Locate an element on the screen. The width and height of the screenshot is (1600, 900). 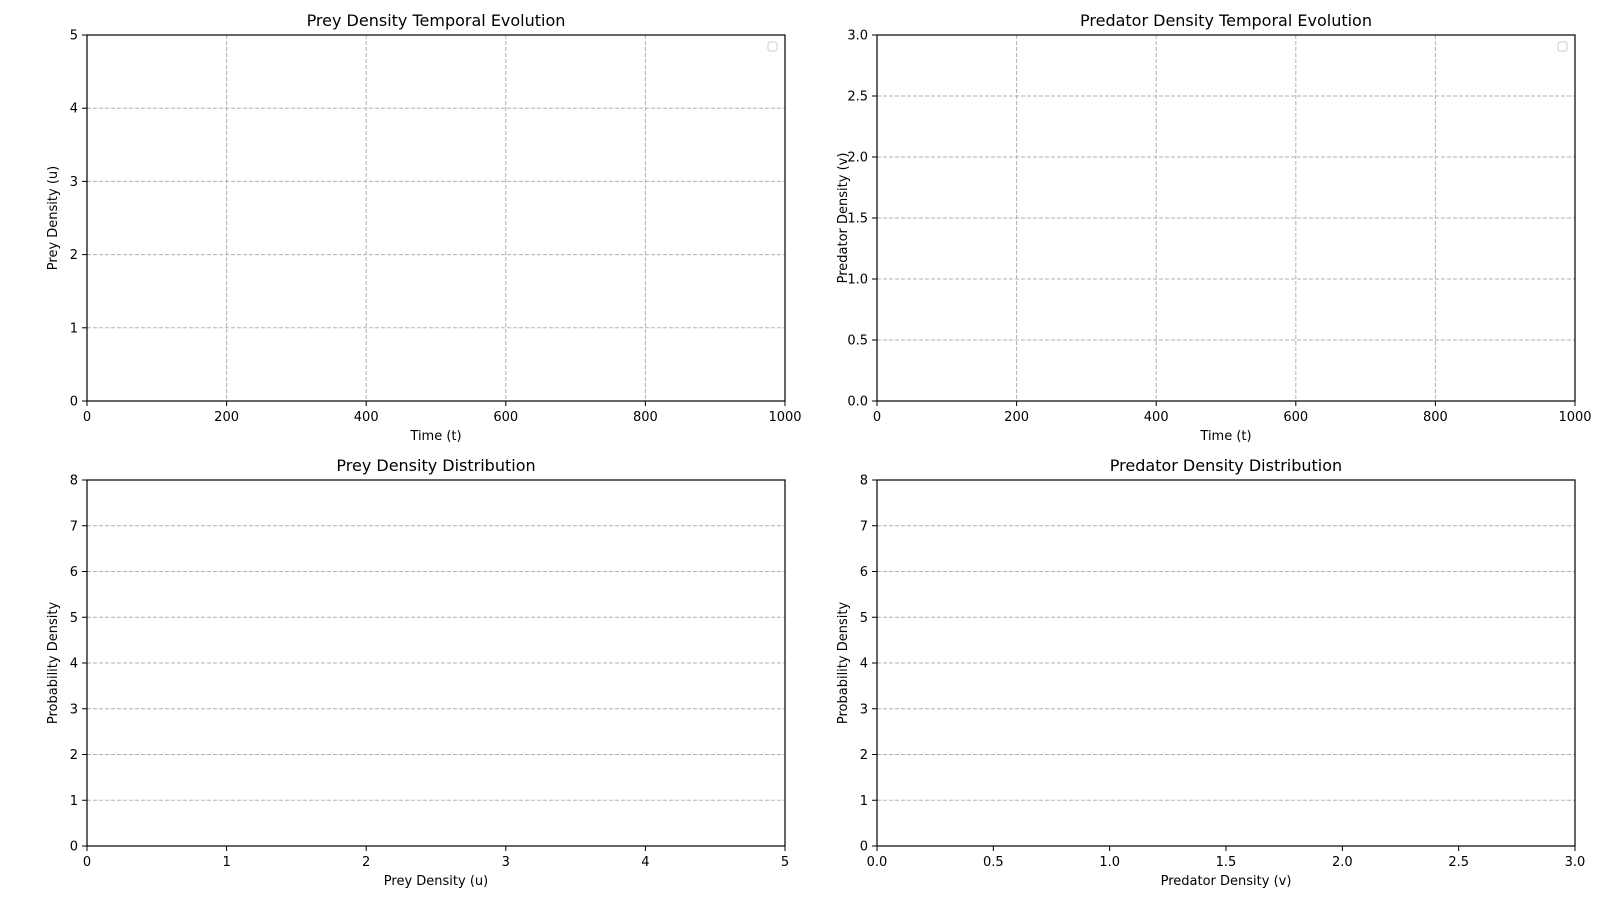
y-tick-label: 1.5 is located at coordinates (857, 219).